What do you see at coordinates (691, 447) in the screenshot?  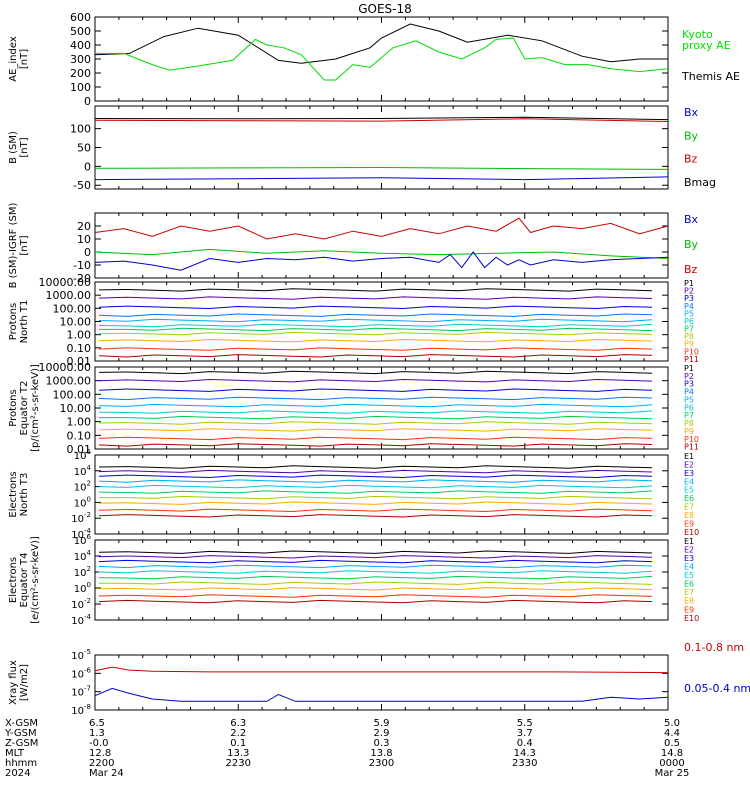 I see `legend-entry: P11` at bounding box center [691, 447].